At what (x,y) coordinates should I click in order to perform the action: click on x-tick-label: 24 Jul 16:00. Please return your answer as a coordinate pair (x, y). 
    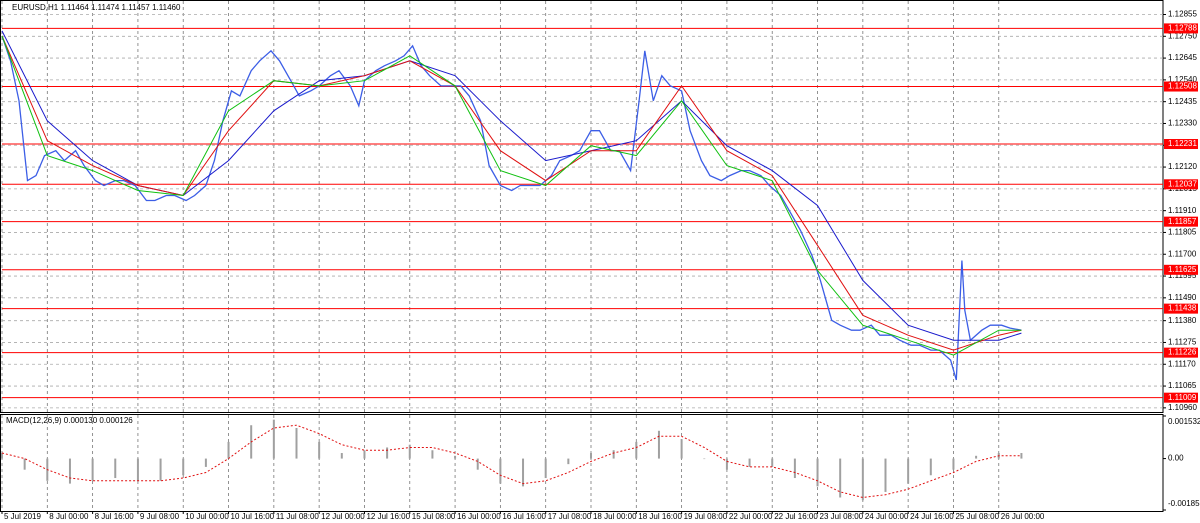
    Looking at the image, I should click on (932, 516).